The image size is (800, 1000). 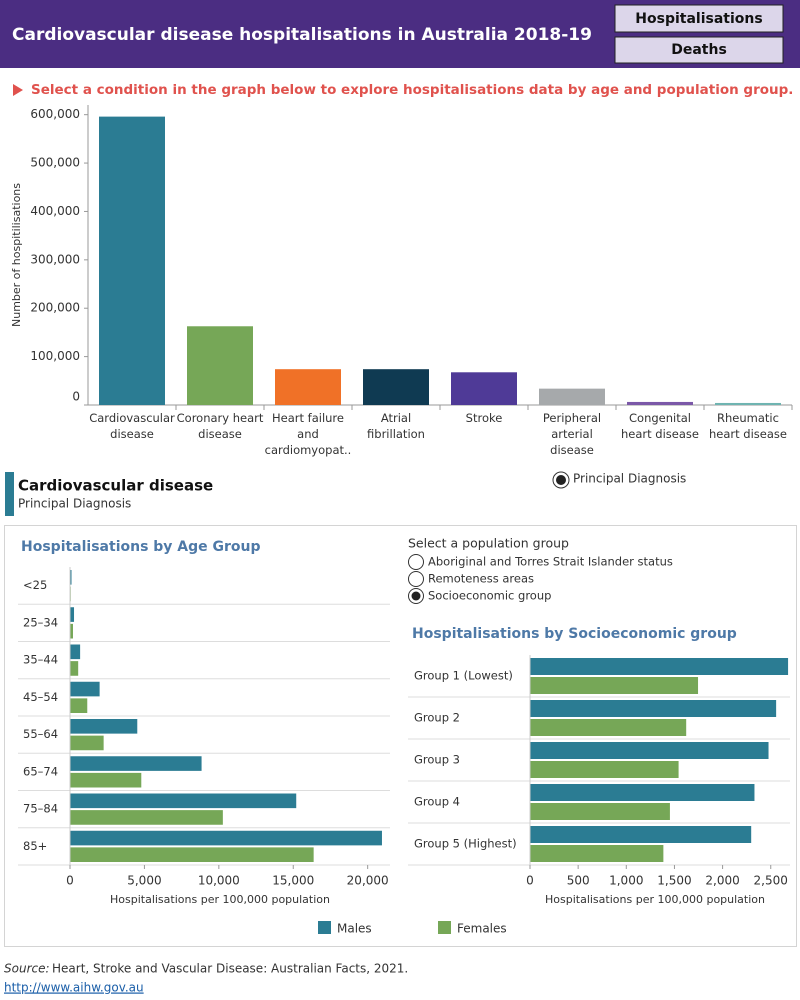 What do you see at coordinates (16, 255) in the screenshot?
I see `y-axis-label: Number of hospitilisations` at bounding box center [16, 255].